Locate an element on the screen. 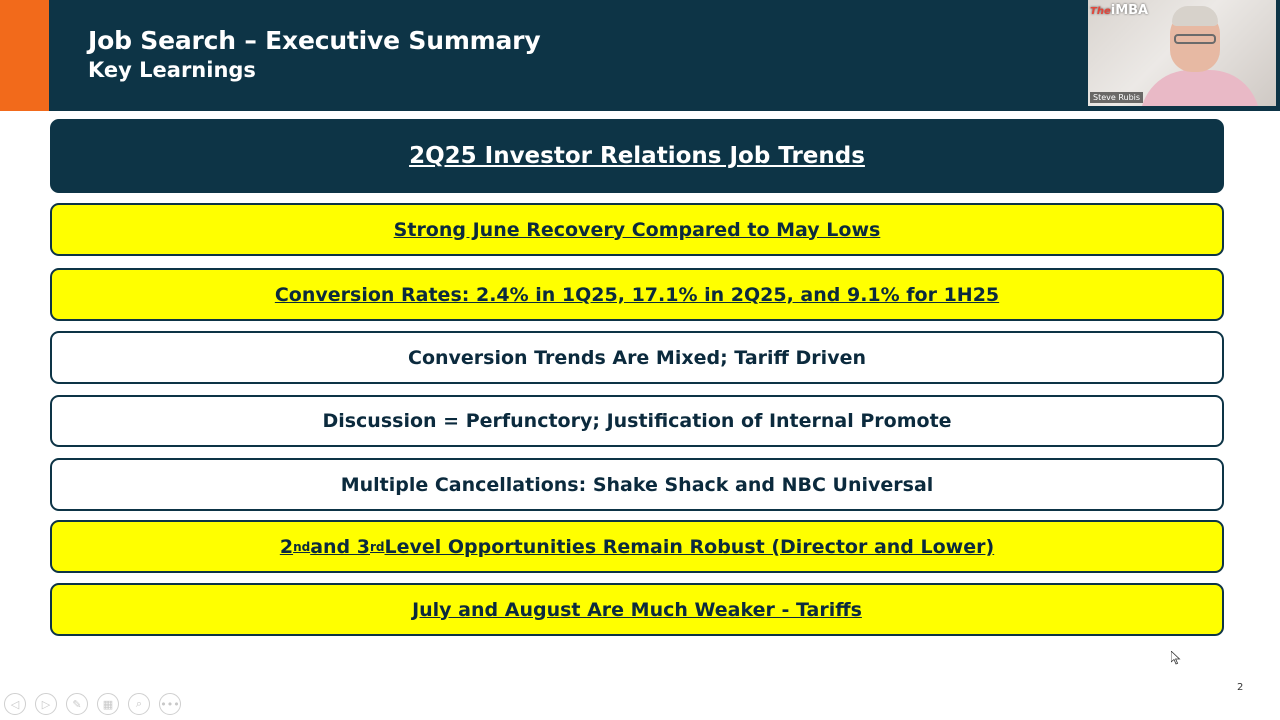  page-number: 2 is located at coordinates (1240, 687).